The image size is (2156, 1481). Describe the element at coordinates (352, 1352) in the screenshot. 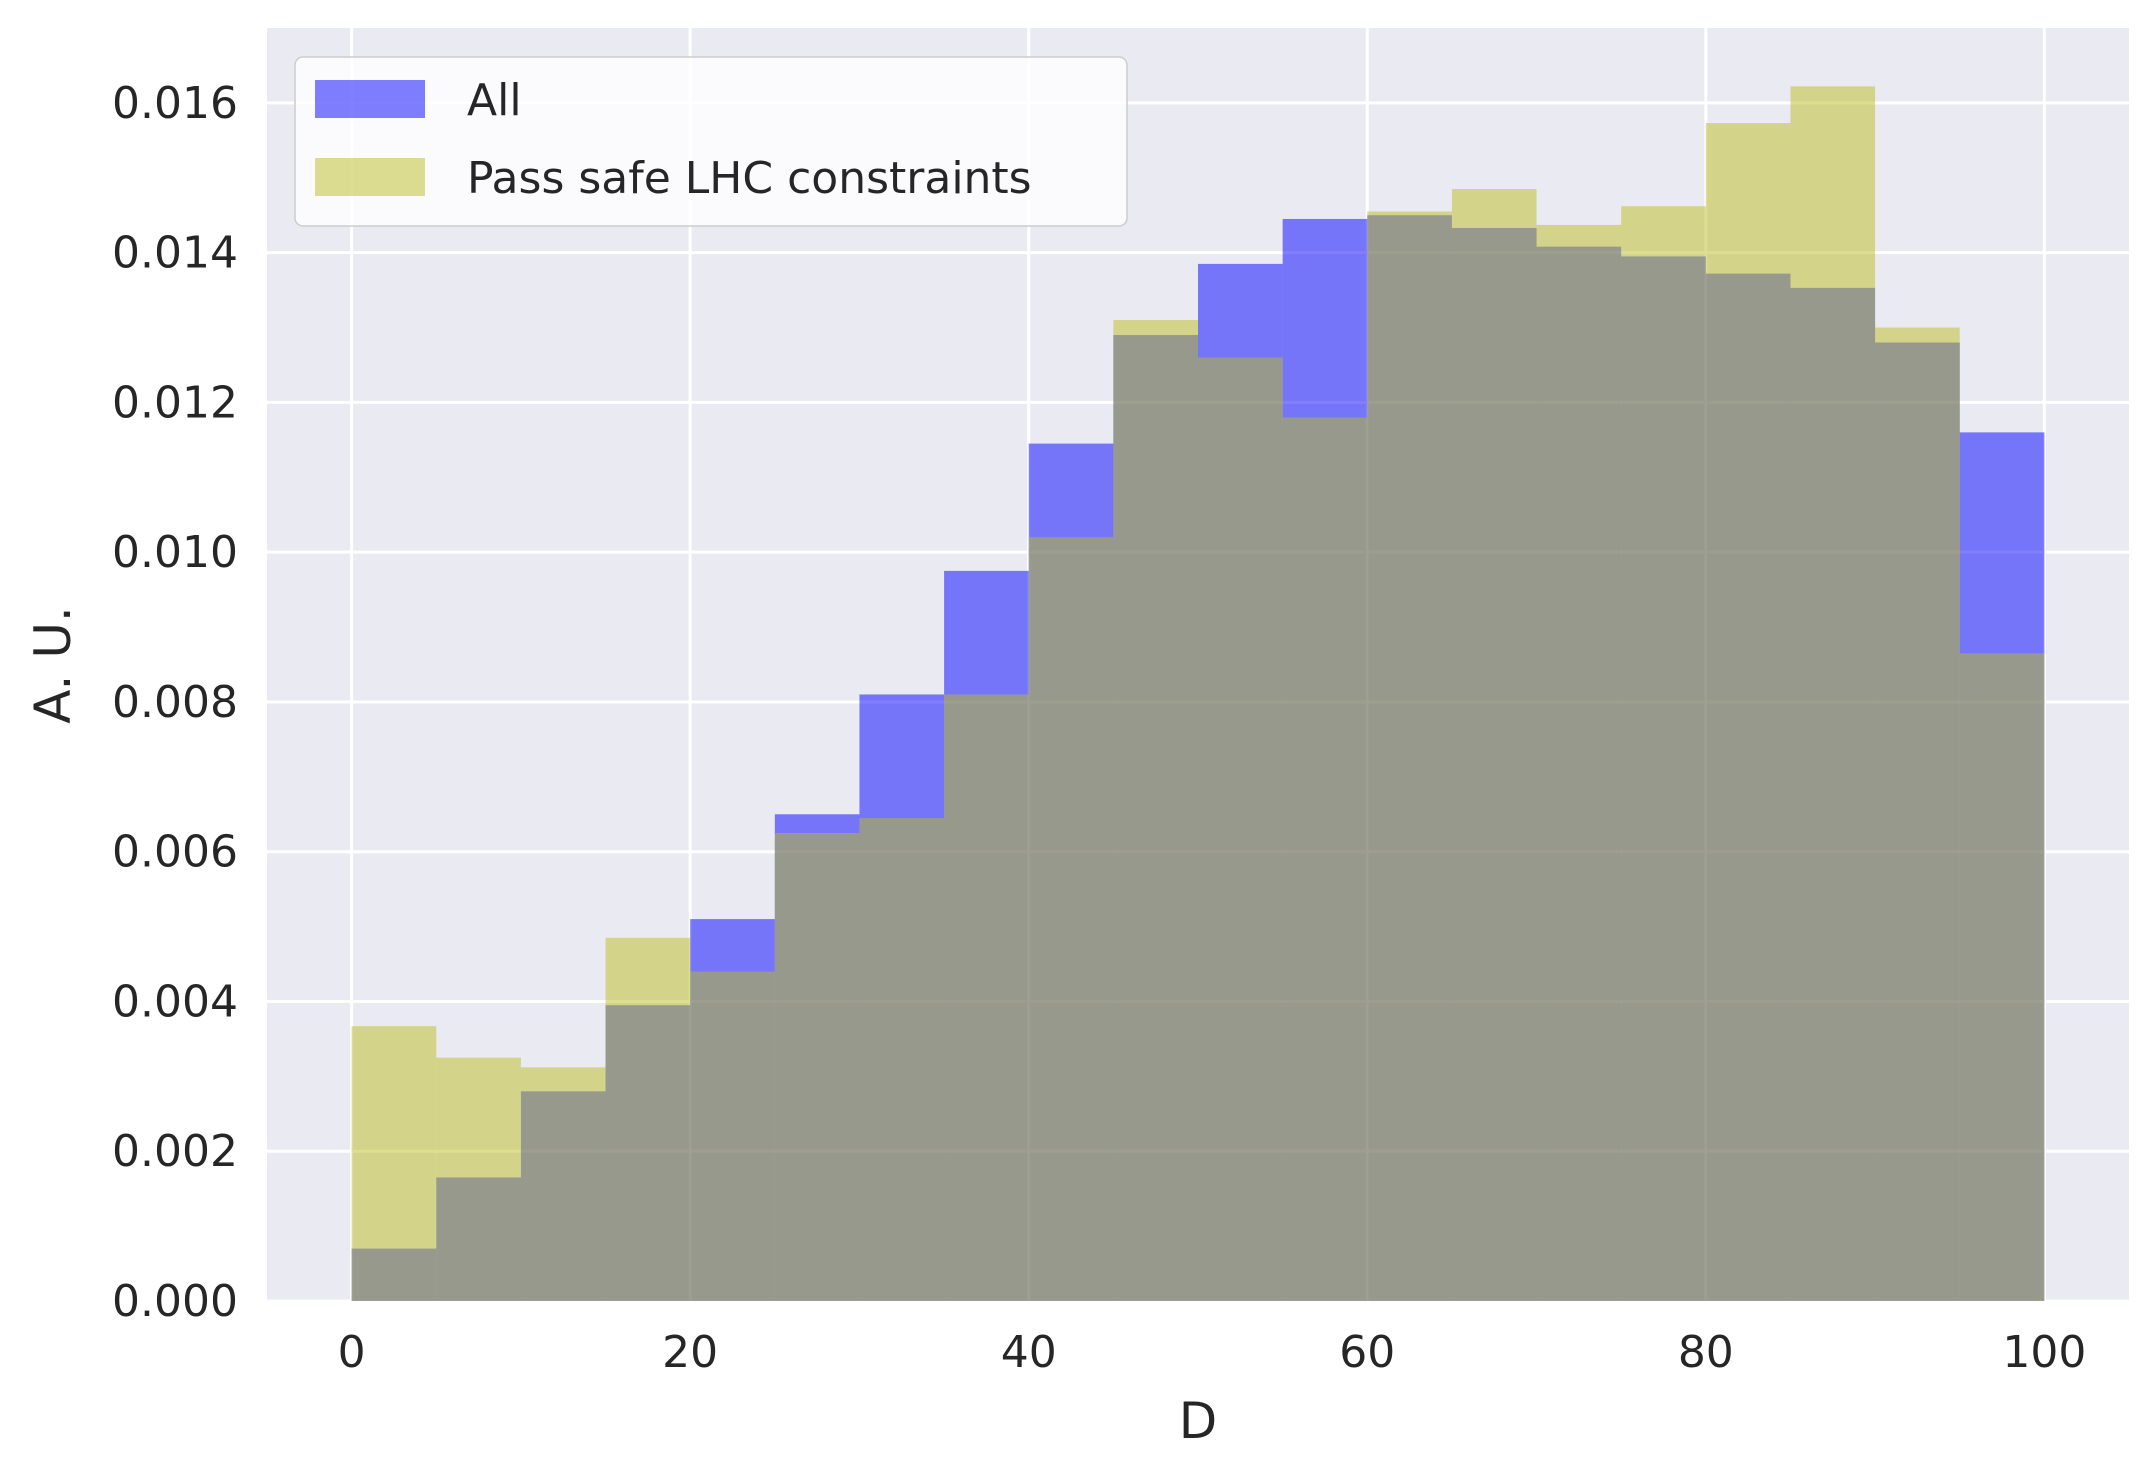

I see `x-tick-label: 0` at that location.